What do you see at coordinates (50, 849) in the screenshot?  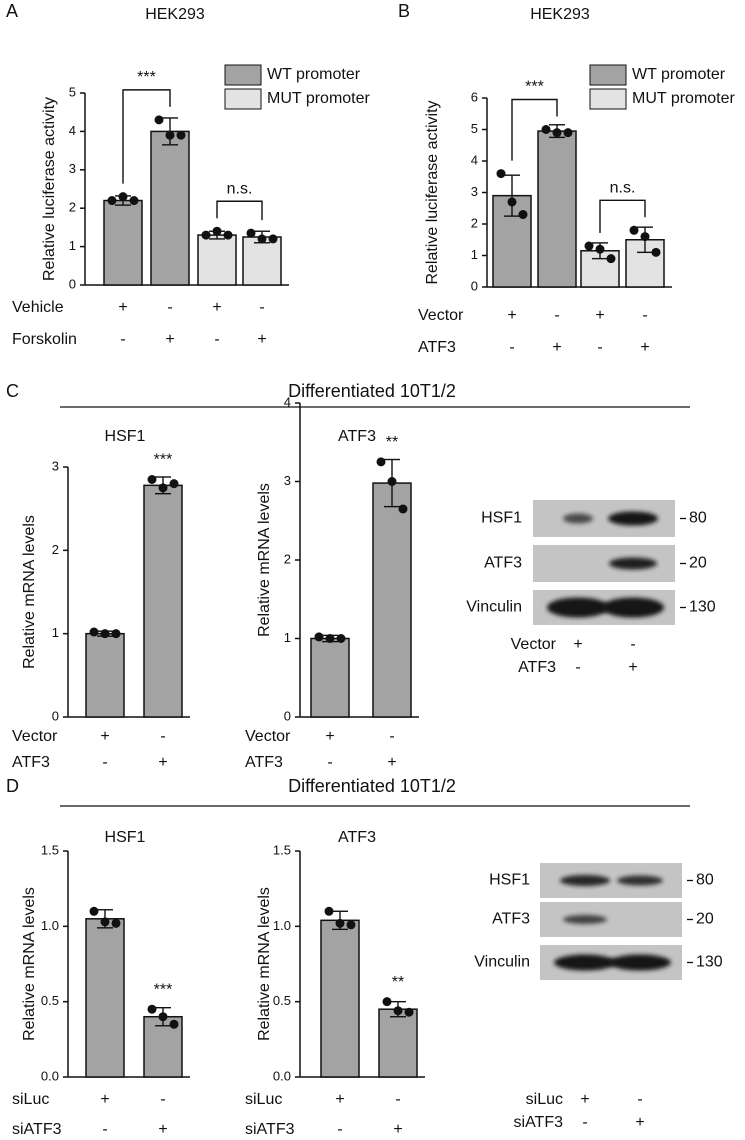 I see `y-tick-label: 1.5` at bounding box center [50, 849].